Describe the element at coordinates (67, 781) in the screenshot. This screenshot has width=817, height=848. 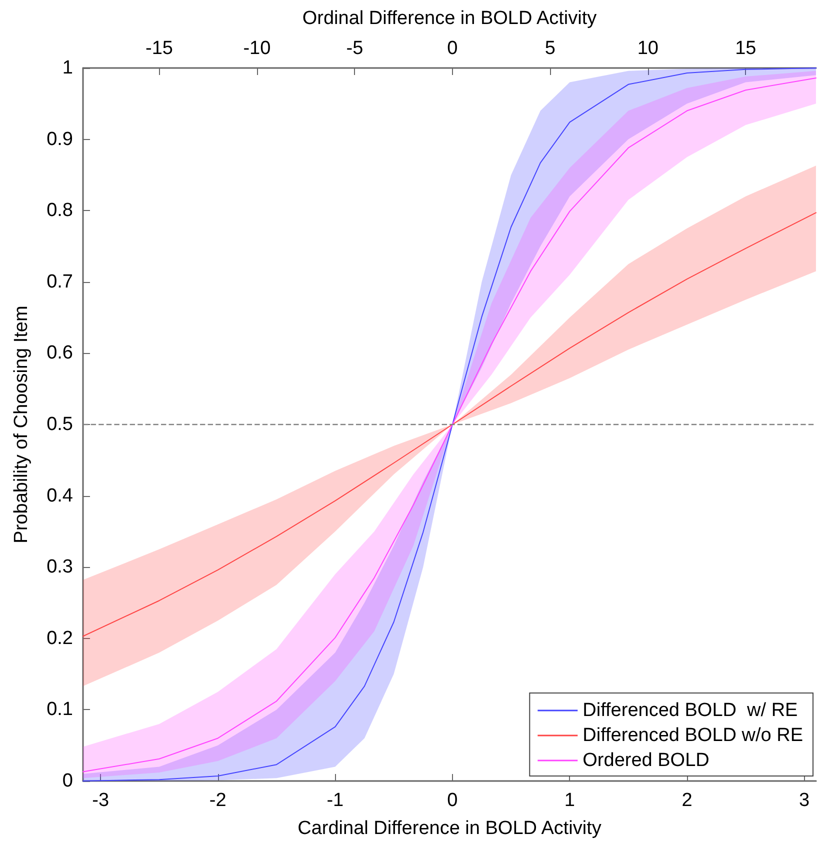
I see `y-tick-label: 0` at that location.